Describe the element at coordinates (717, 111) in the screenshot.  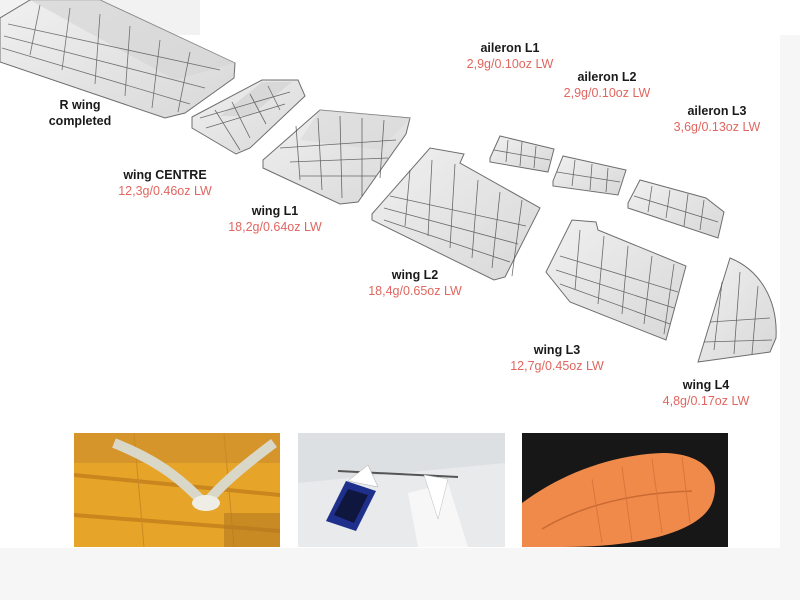
I see `label-aileron-l3-name: aileron L3` at that location.